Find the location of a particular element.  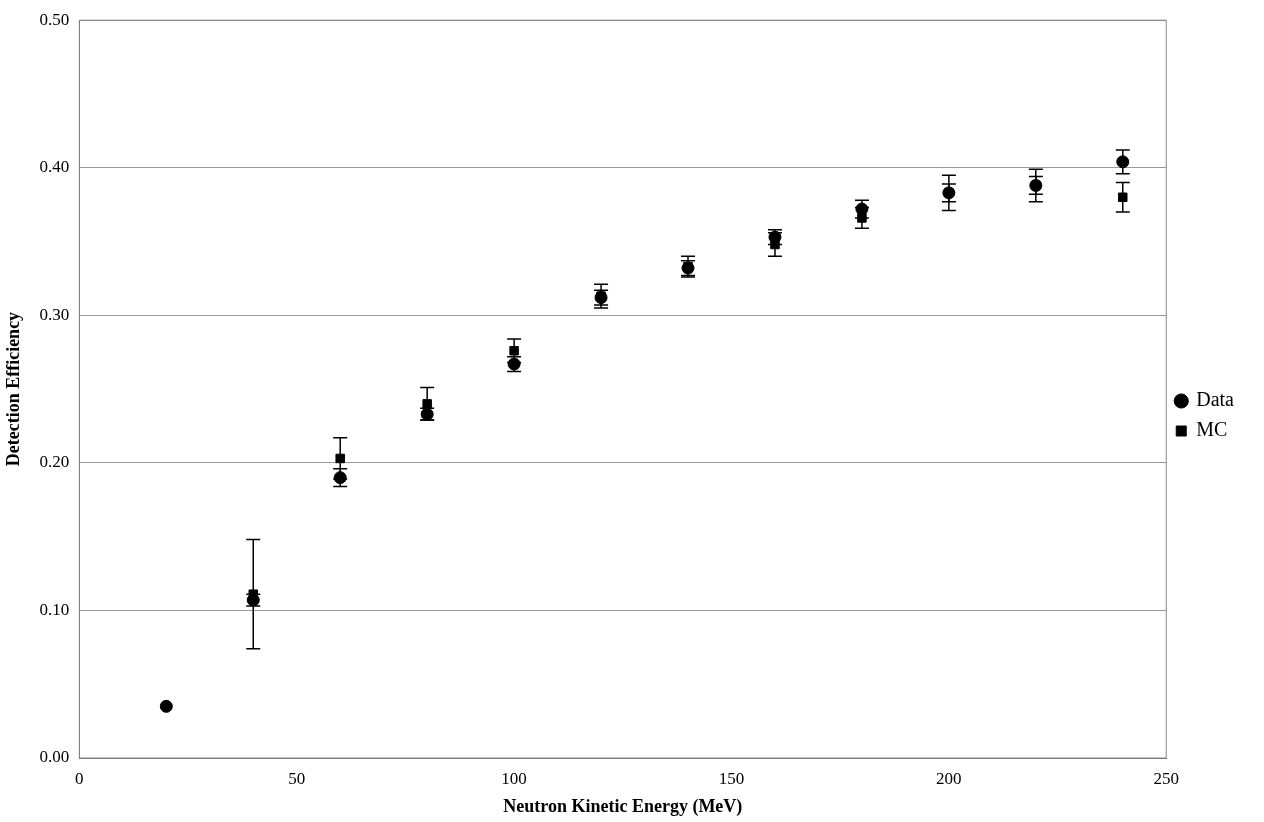

y-tick-label: 0.00 is located at coordinates (54, 757).